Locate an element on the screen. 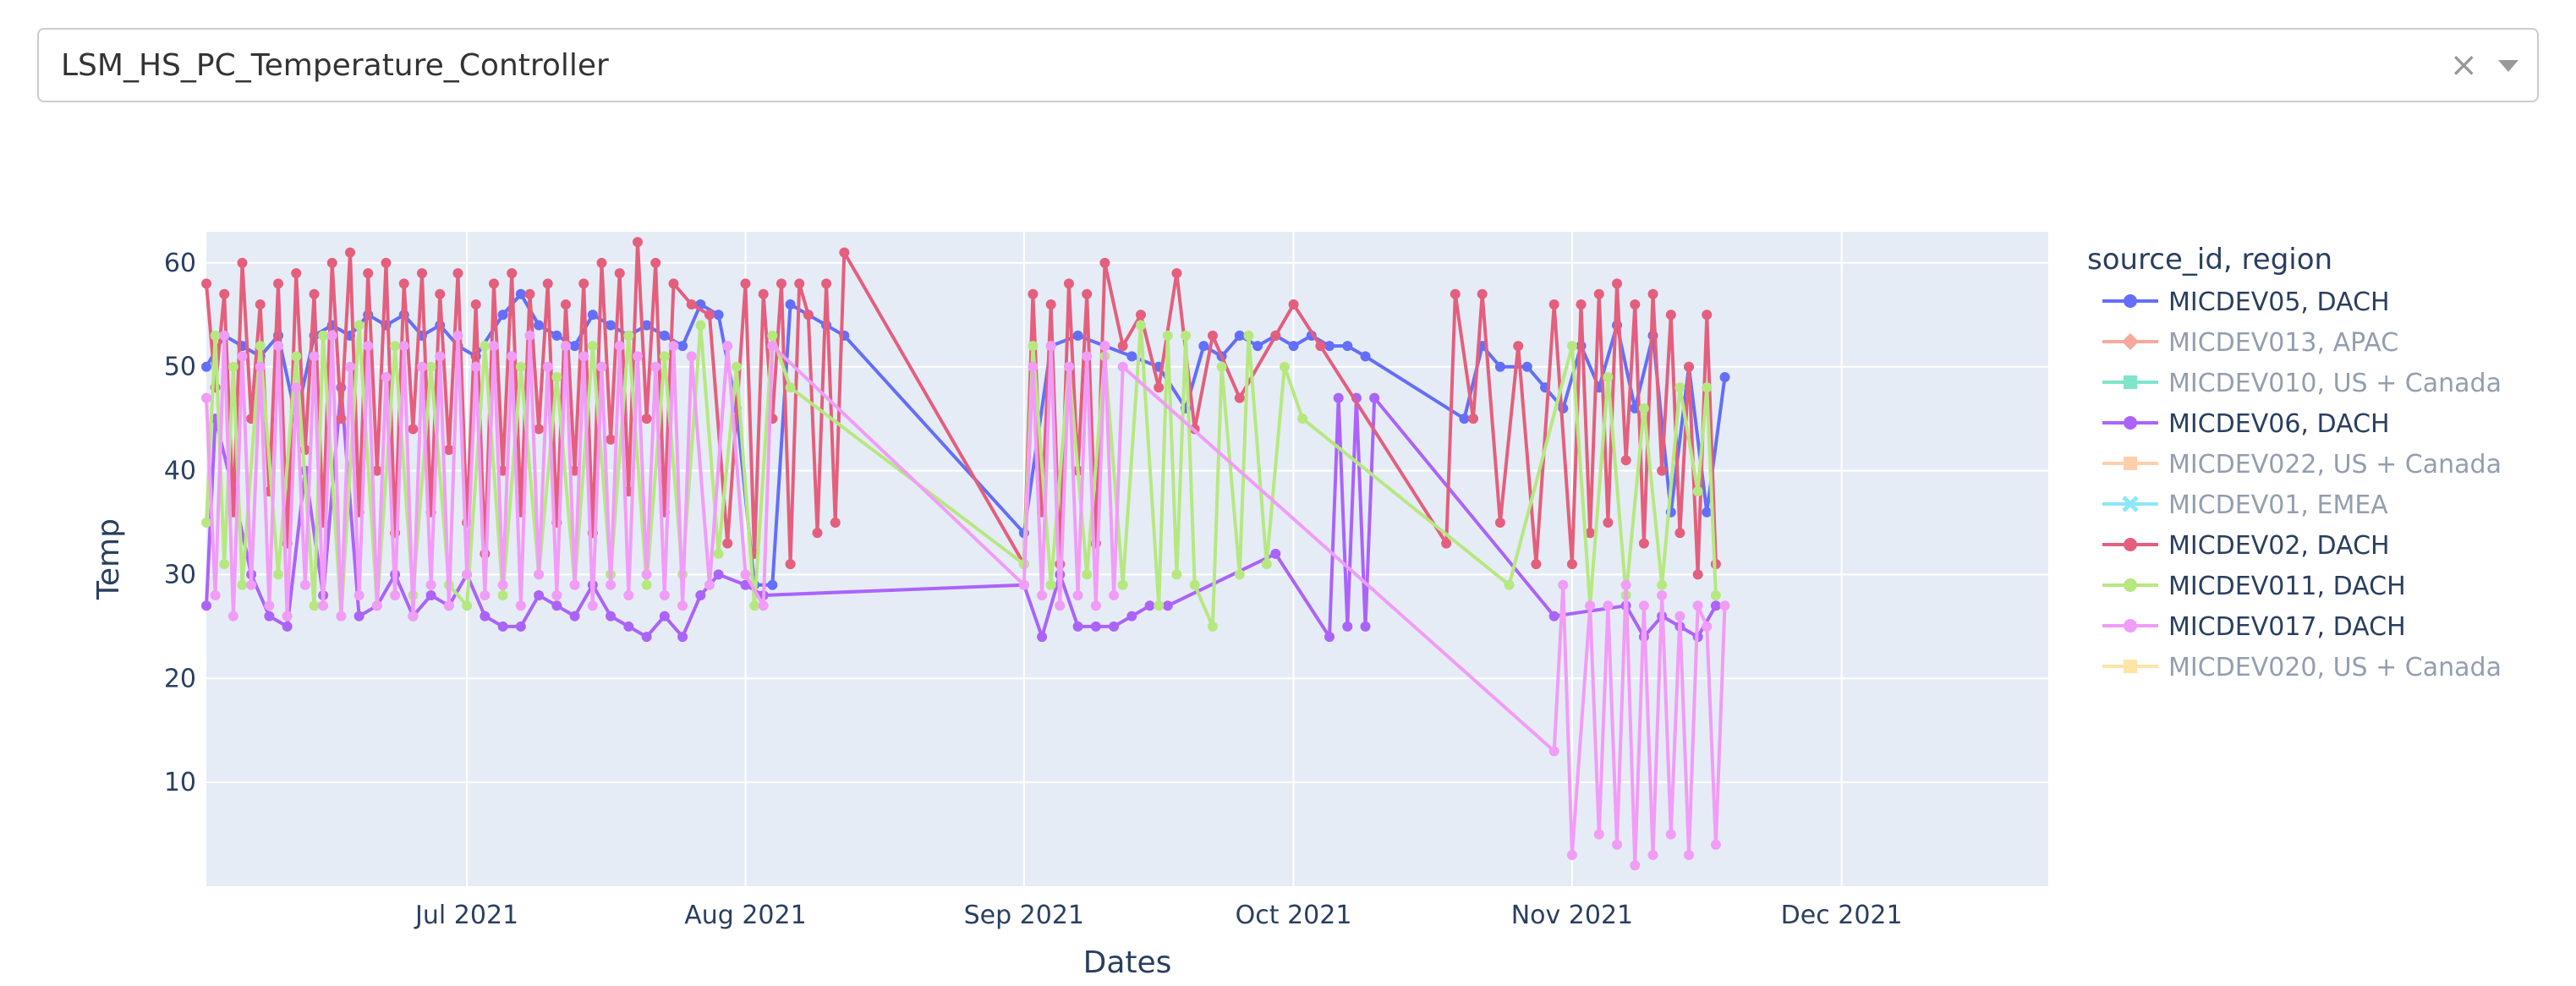 This screenshot has height=986, width=2576. legend-item: MICDEV011, DACH is located at coordinates (2254, 586).